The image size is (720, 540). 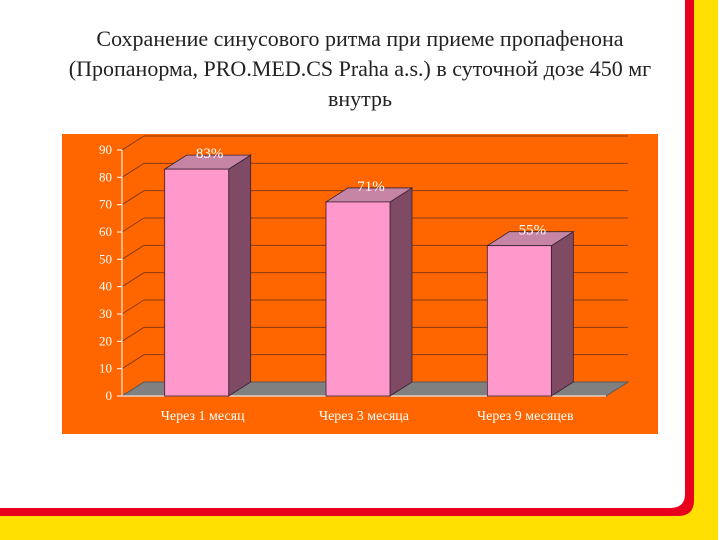 What do you see at coordinates (105, 286) in the screenshot?
I see `y-tick-label: 40` at bounding box center [105, 286].